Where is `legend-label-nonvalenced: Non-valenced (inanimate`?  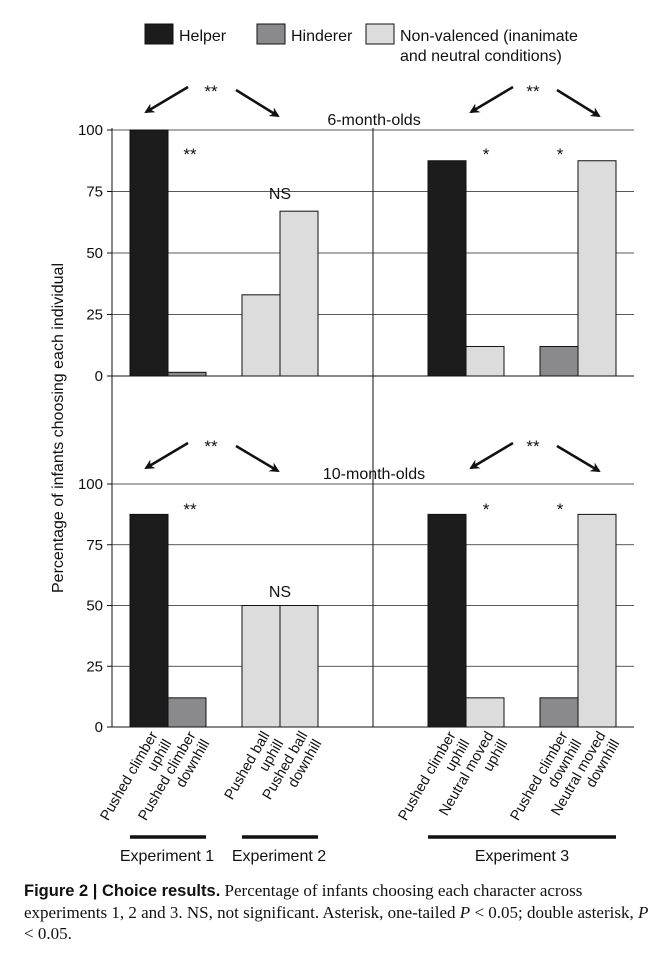
legend-label-nonvalenced: Non-valenced (inanimate is located at coordinates (489, 36).